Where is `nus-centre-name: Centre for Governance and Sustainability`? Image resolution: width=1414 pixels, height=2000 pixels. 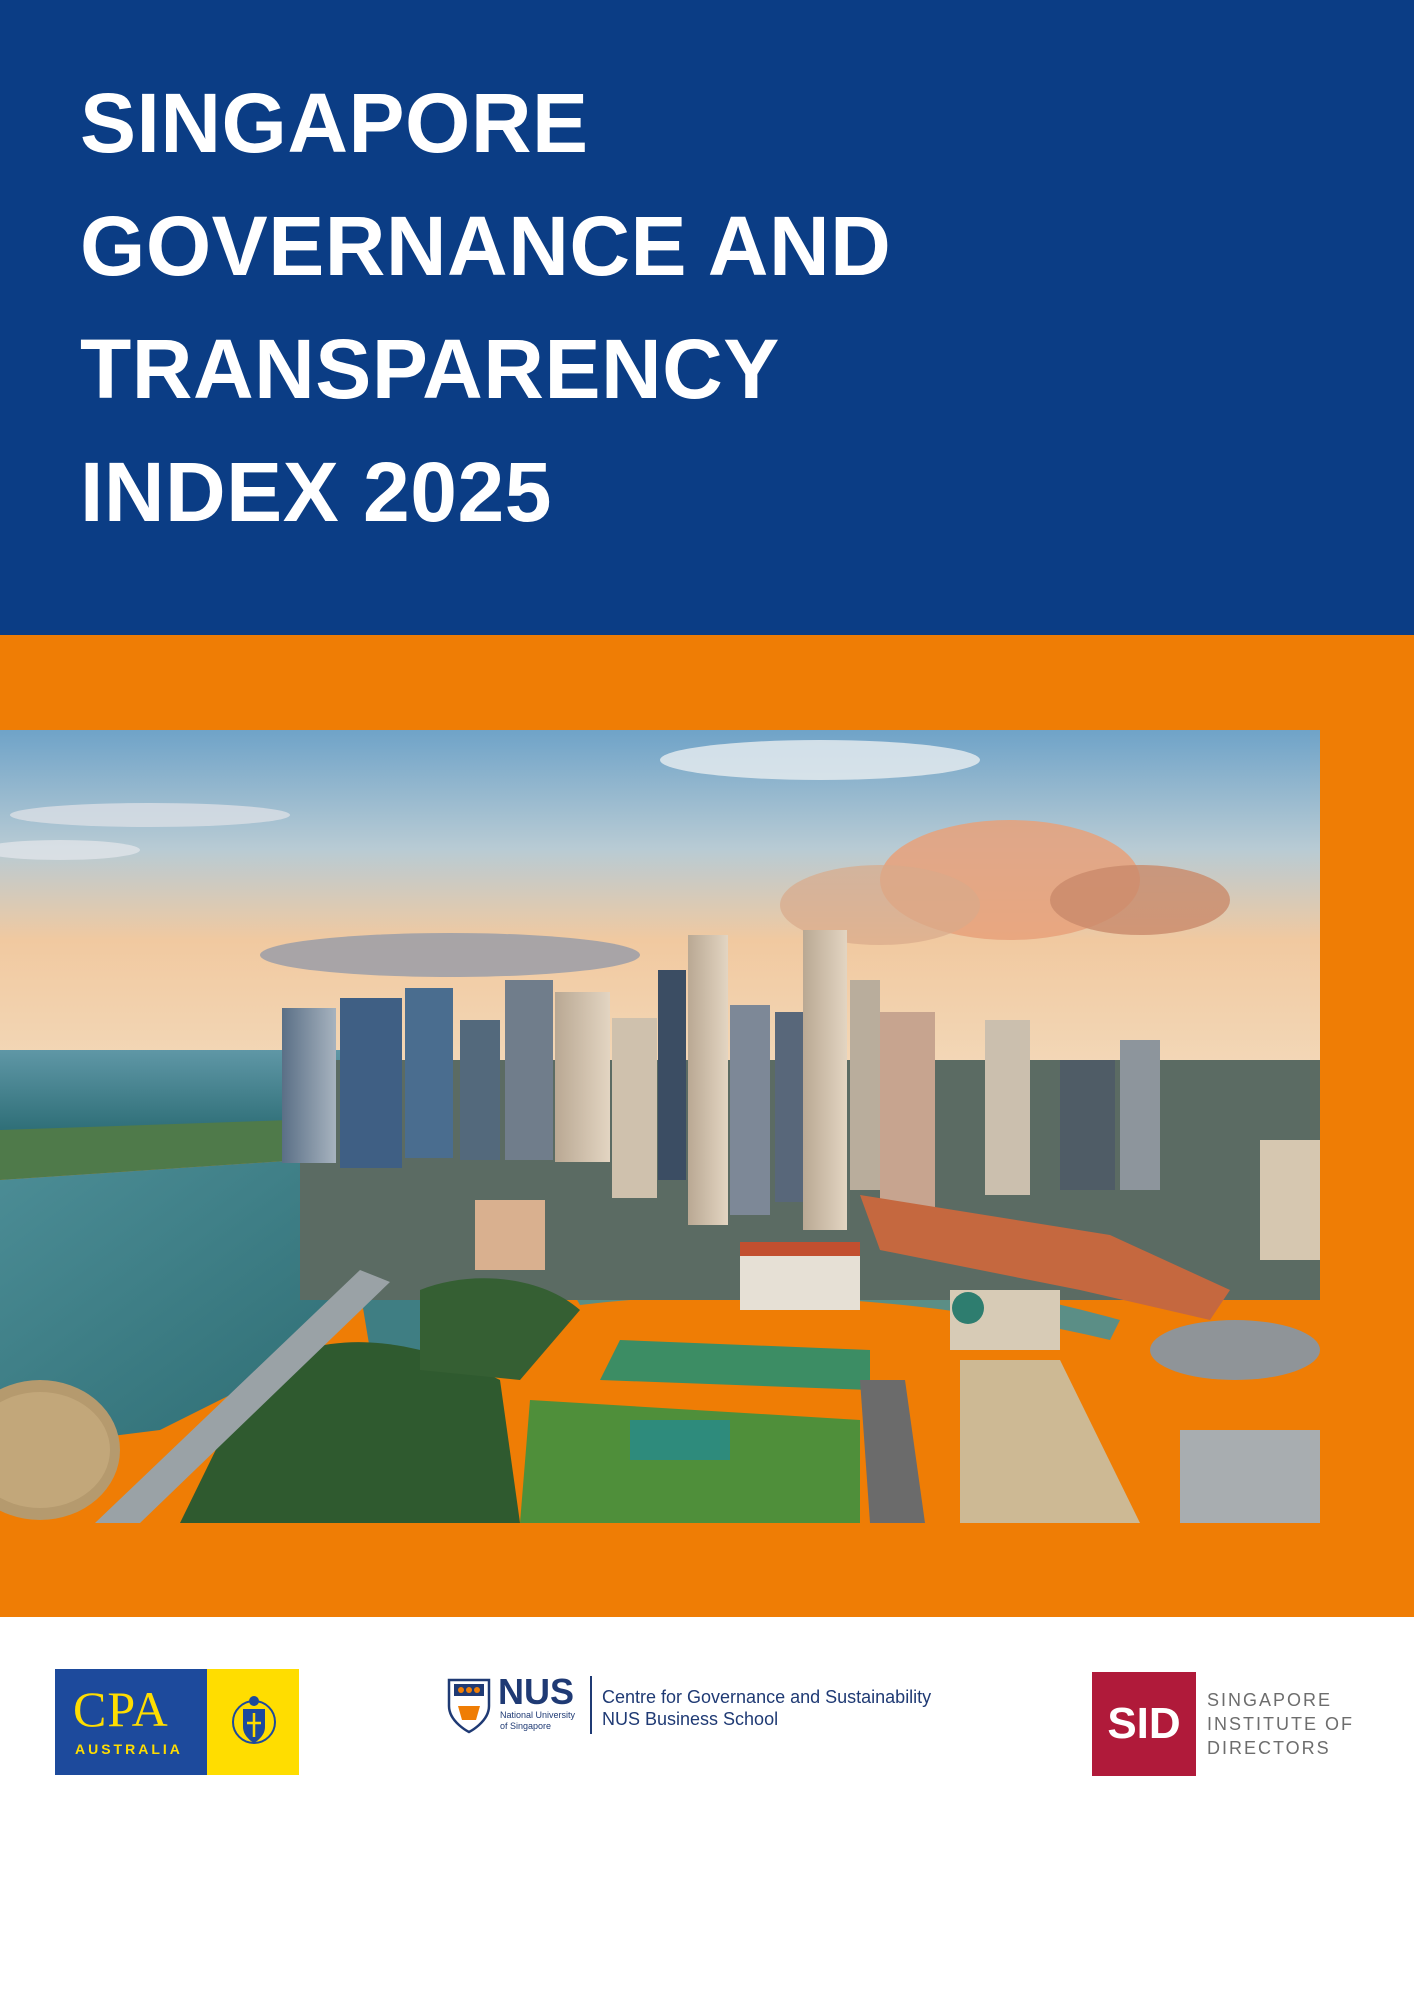
nus-centre-name: Centre for Governance and Sustainability is located at coordinates (767, 1697).